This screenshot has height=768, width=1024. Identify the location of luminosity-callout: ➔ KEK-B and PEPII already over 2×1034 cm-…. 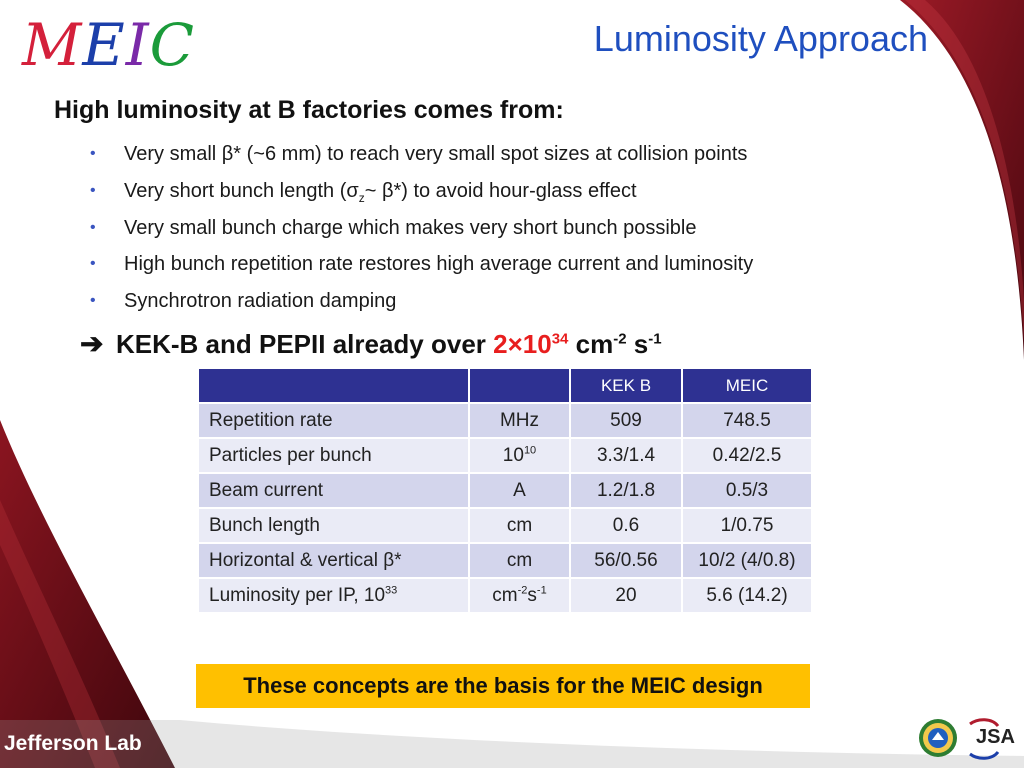
(371, 343).